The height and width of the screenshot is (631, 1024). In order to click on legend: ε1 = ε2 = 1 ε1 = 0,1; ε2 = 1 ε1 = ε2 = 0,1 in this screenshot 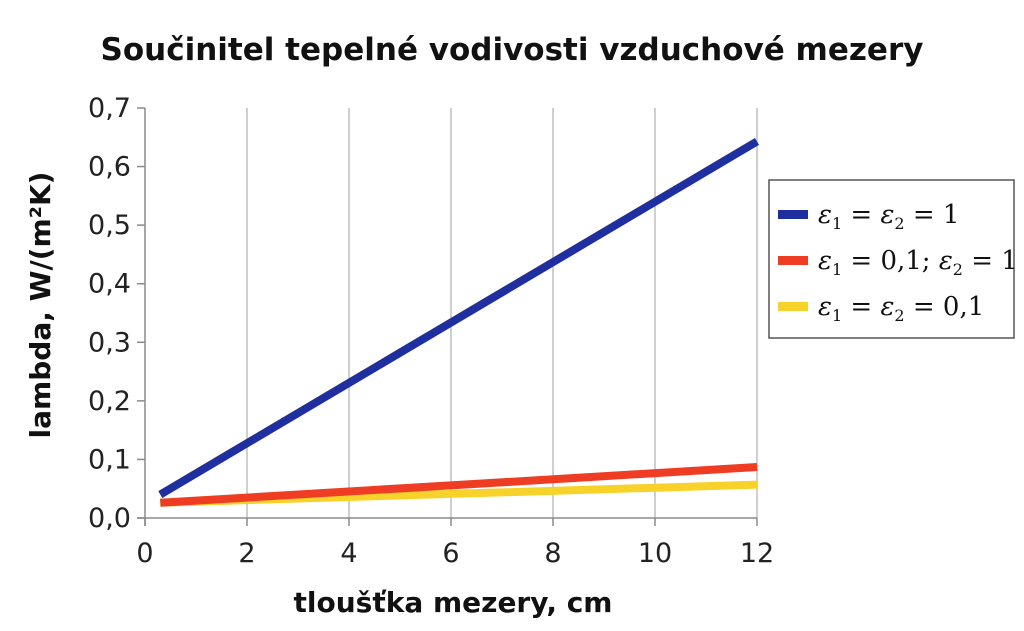, I will do `click(893, 259)`.